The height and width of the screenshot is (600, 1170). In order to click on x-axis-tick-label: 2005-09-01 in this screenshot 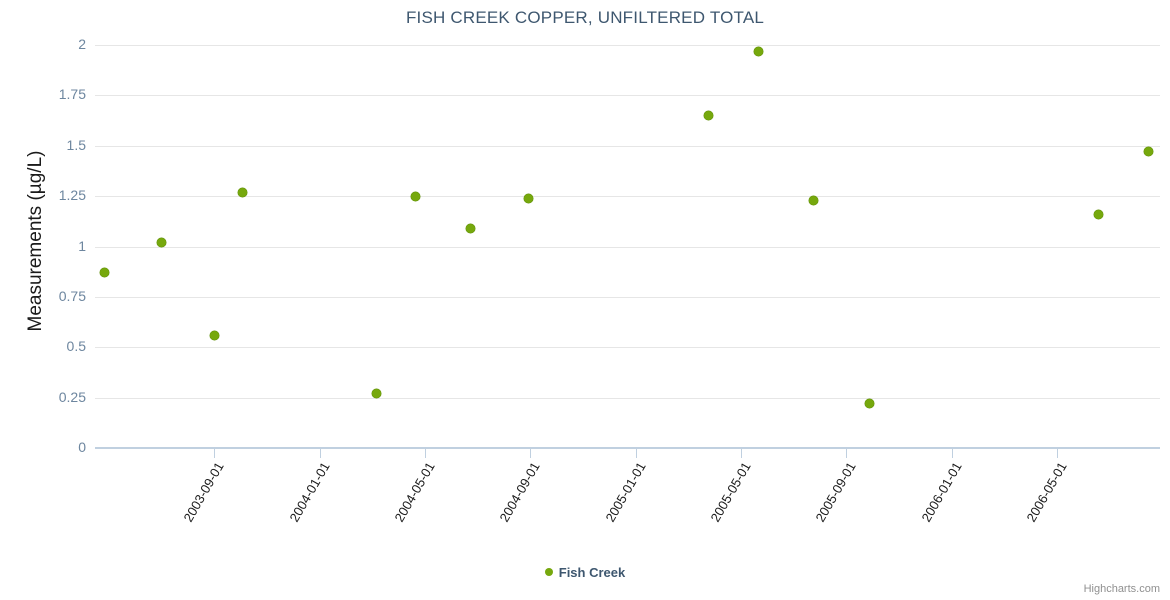, I will do `click(822, 510)`.